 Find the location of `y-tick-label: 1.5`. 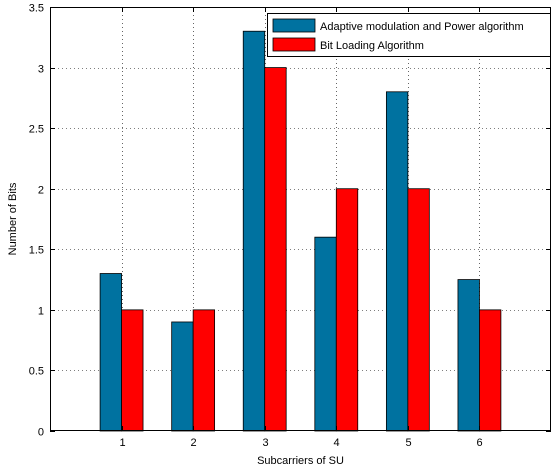

y-tick-label: 1.5 is located at coordinates (36, 251).